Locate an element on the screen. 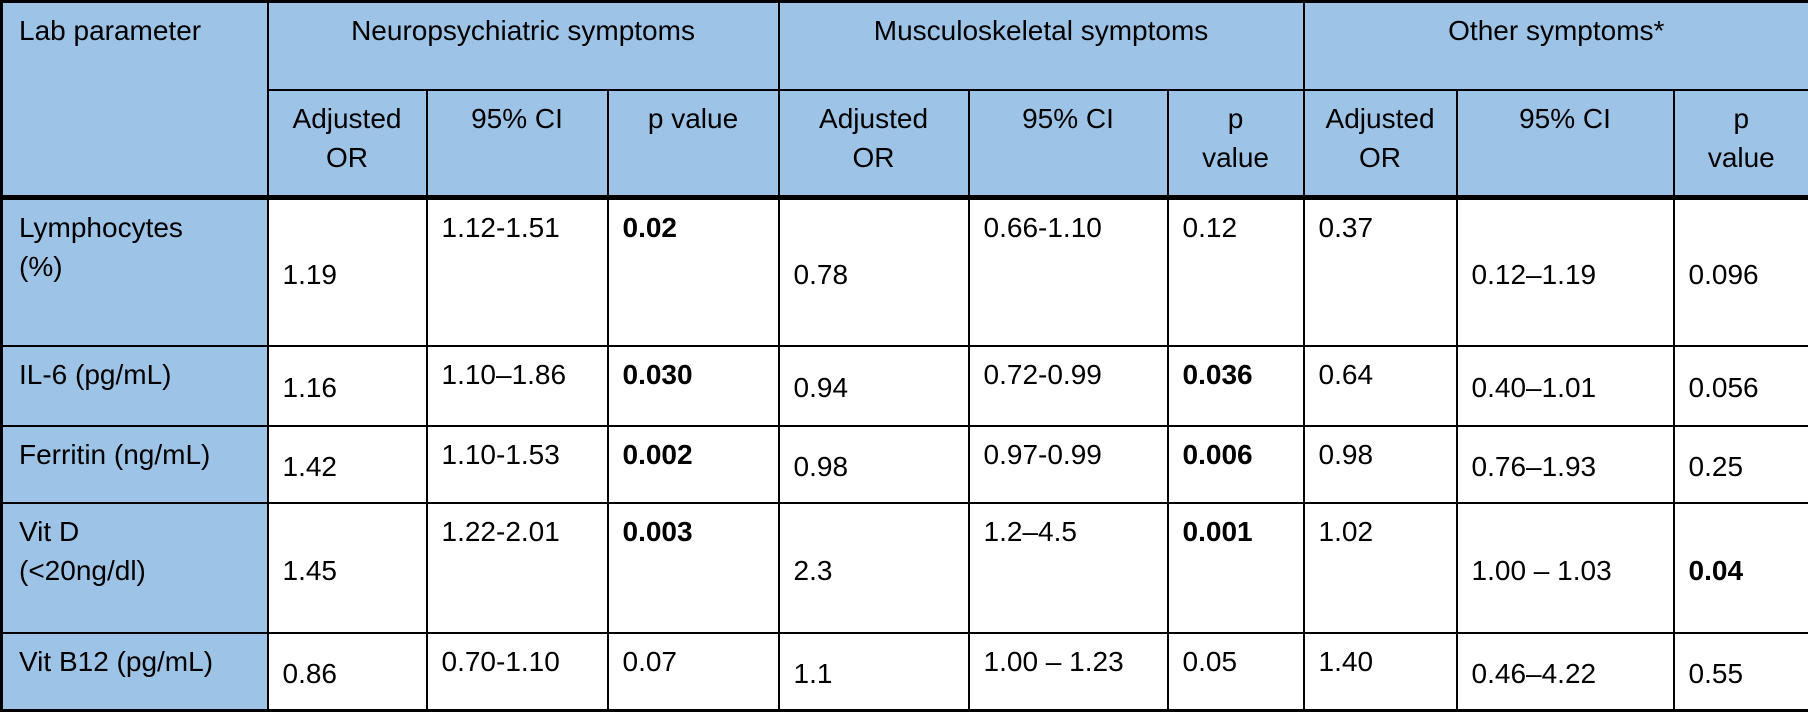 The height and width of the screenshot is (712, 1808). corner-header-lab-parameter: Lab parameter is located at coordinates (134, 100).